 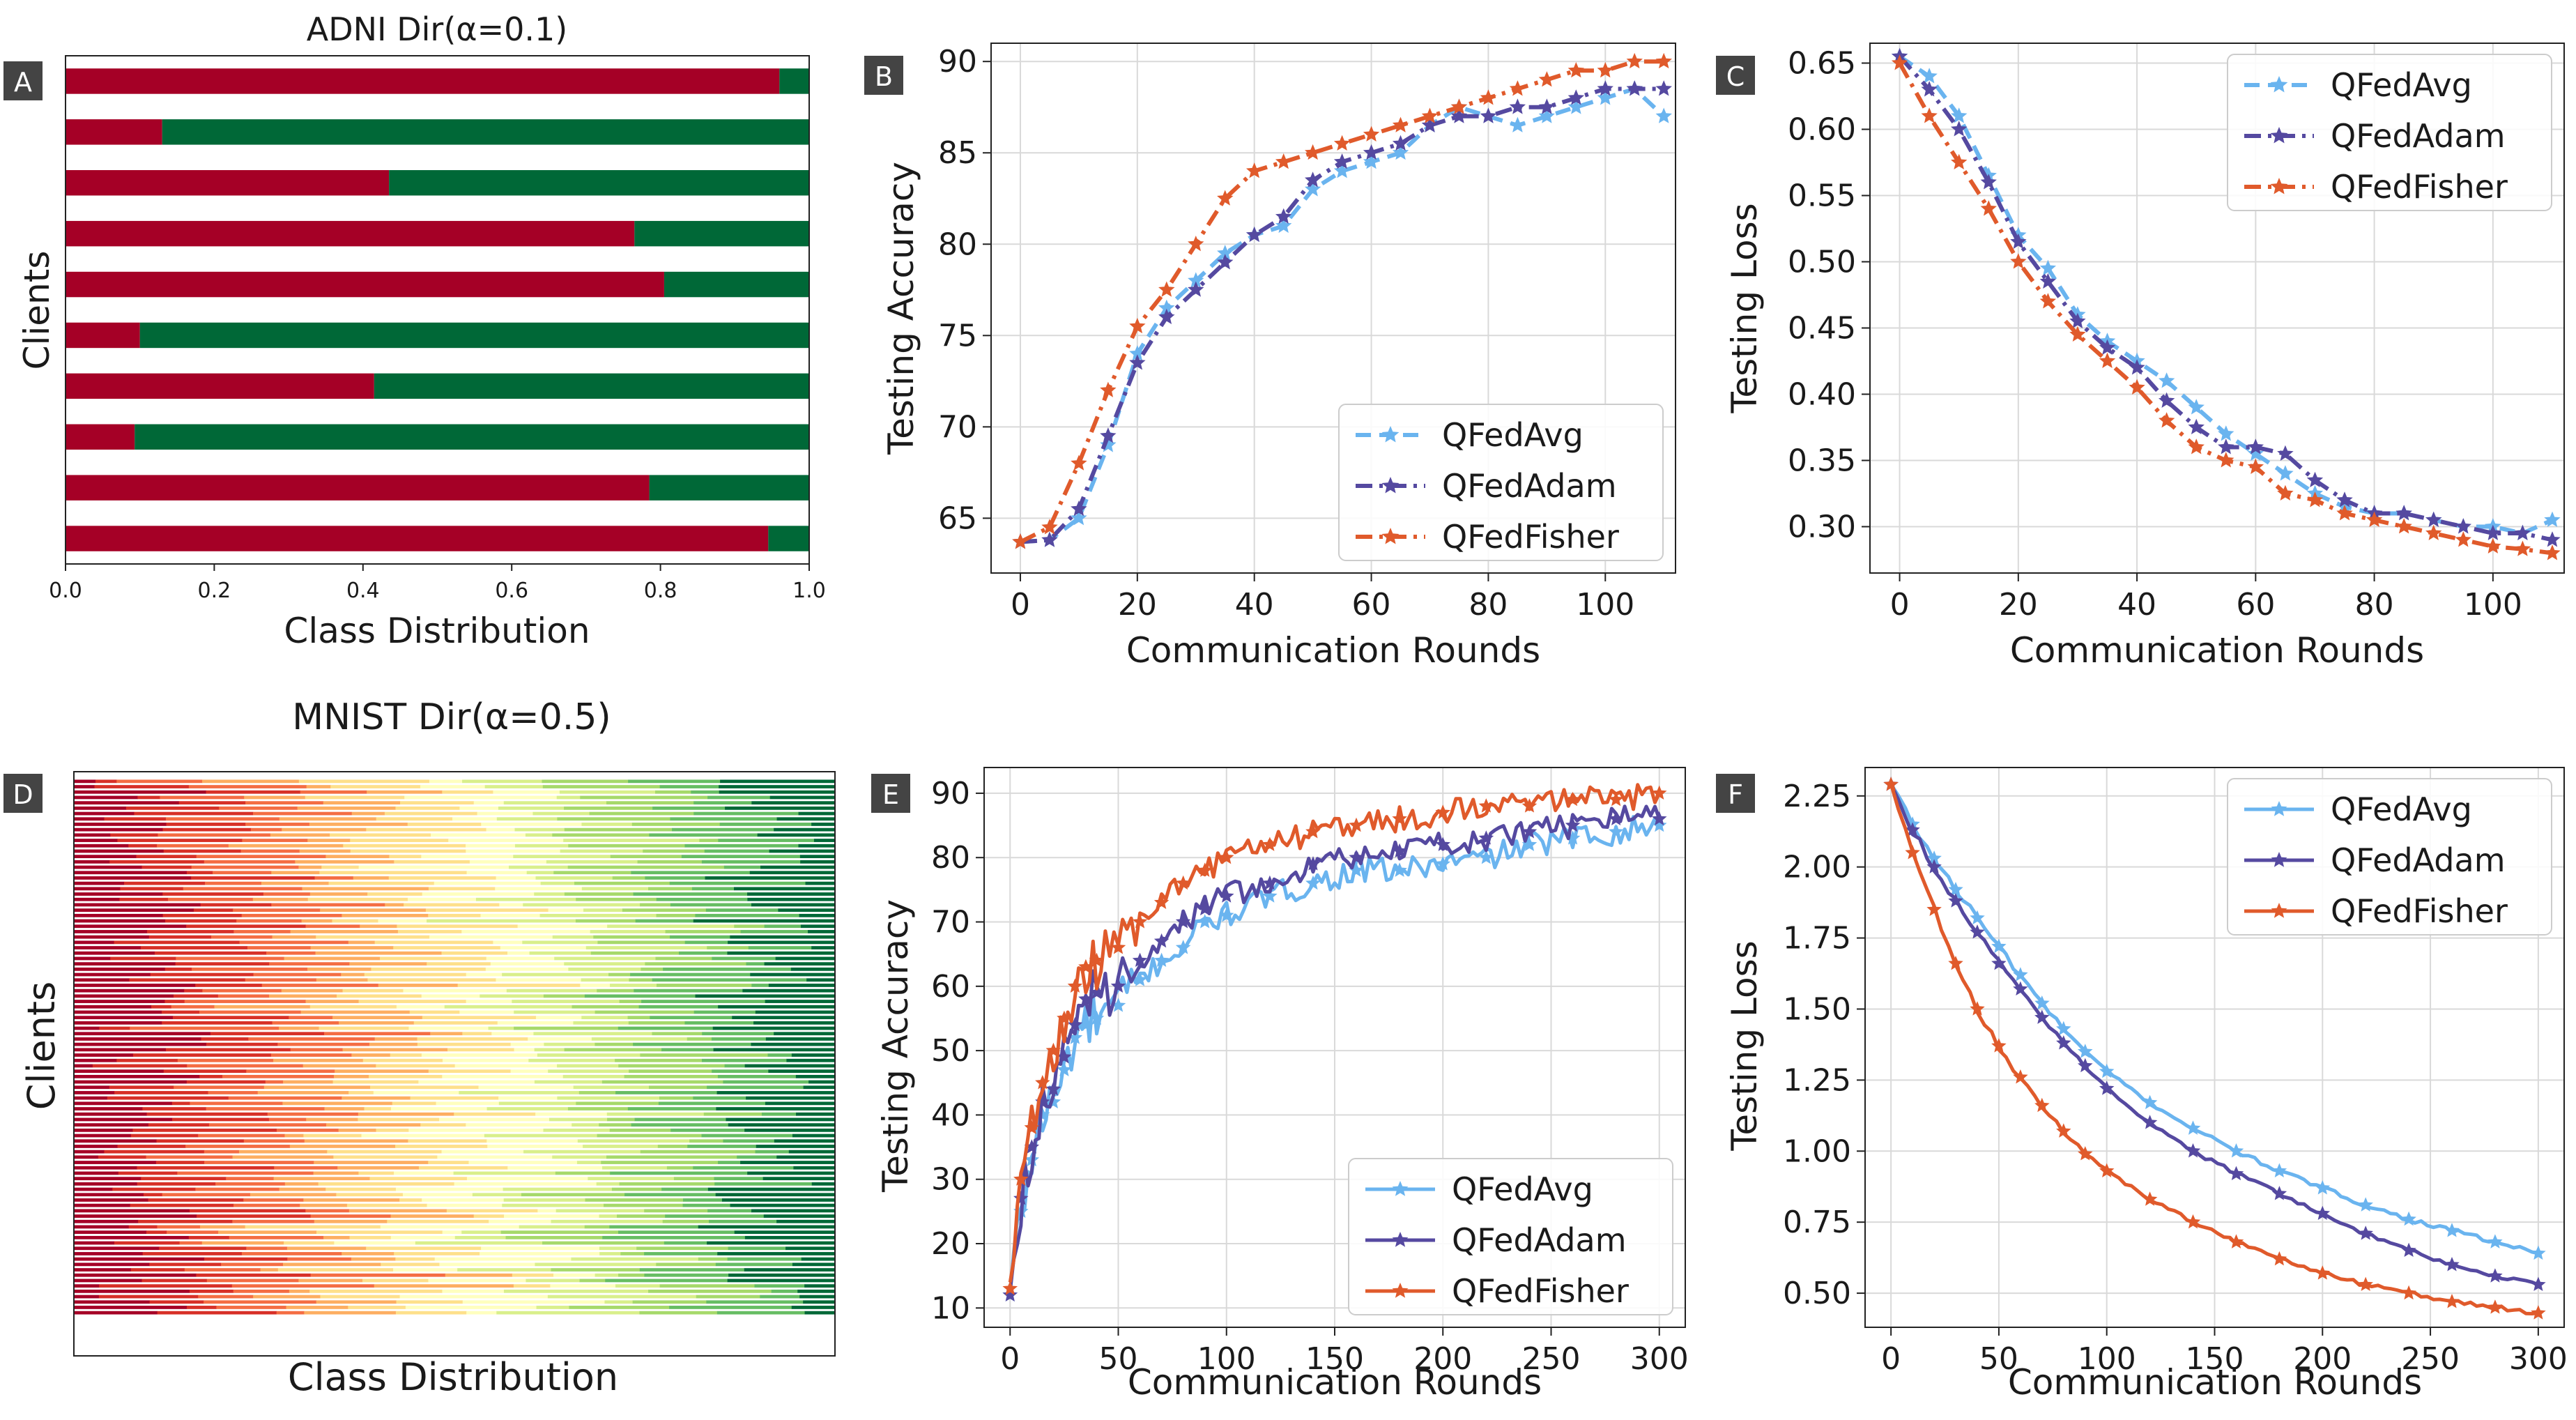 I want to click on panel-f-series-qfedavg-marker, so click(x=2063, y=1028).